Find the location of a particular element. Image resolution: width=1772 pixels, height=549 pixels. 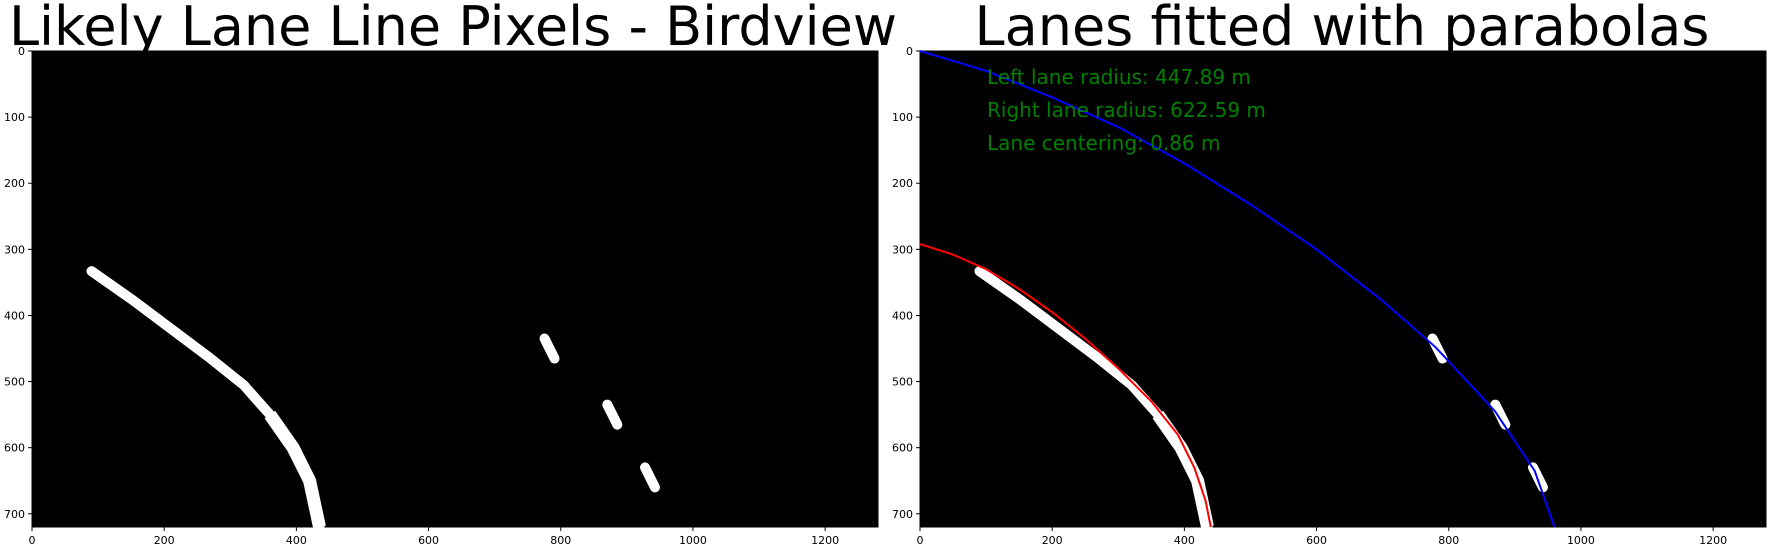

left-fit-curve is located at coordinates (1065, 385).